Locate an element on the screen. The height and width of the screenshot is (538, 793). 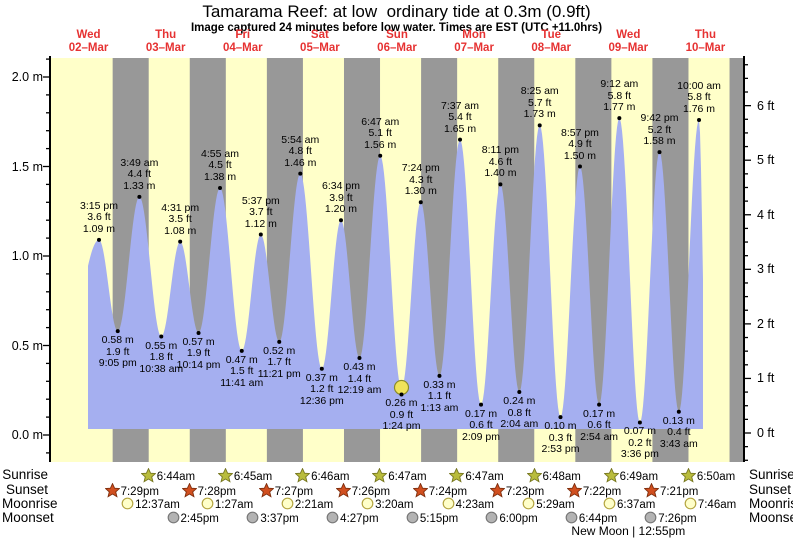
moonrise-time: 6:37am is located at coordinates (629, 505).